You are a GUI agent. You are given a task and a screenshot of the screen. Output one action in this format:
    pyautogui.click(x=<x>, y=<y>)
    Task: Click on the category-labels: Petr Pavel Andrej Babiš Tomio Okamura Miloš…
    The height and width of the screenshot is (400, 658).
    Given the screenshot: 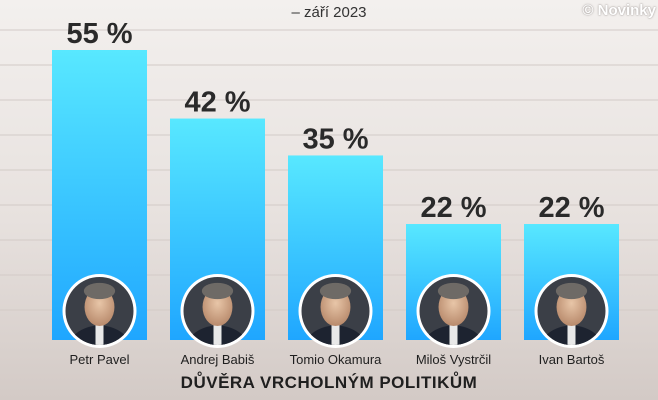 What is the action you would take?
    pyautogui.click(x=337, y=359)
    